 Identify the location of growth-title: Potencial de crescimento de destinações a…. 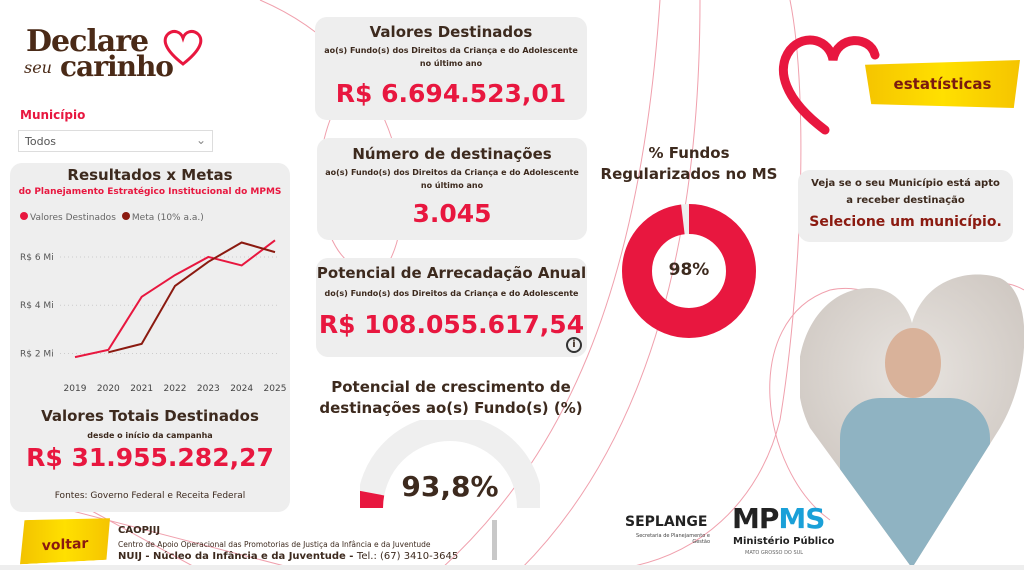
(451, 397).